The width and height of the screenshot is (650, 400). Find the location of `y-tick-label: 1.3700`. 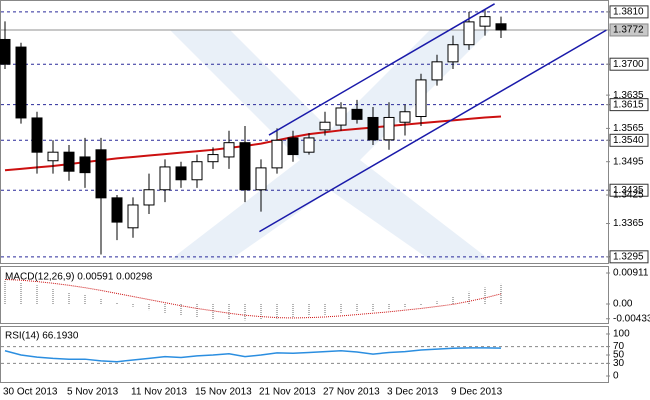

y-tick-label: 1.3700 is located at coordinates (628, 64).